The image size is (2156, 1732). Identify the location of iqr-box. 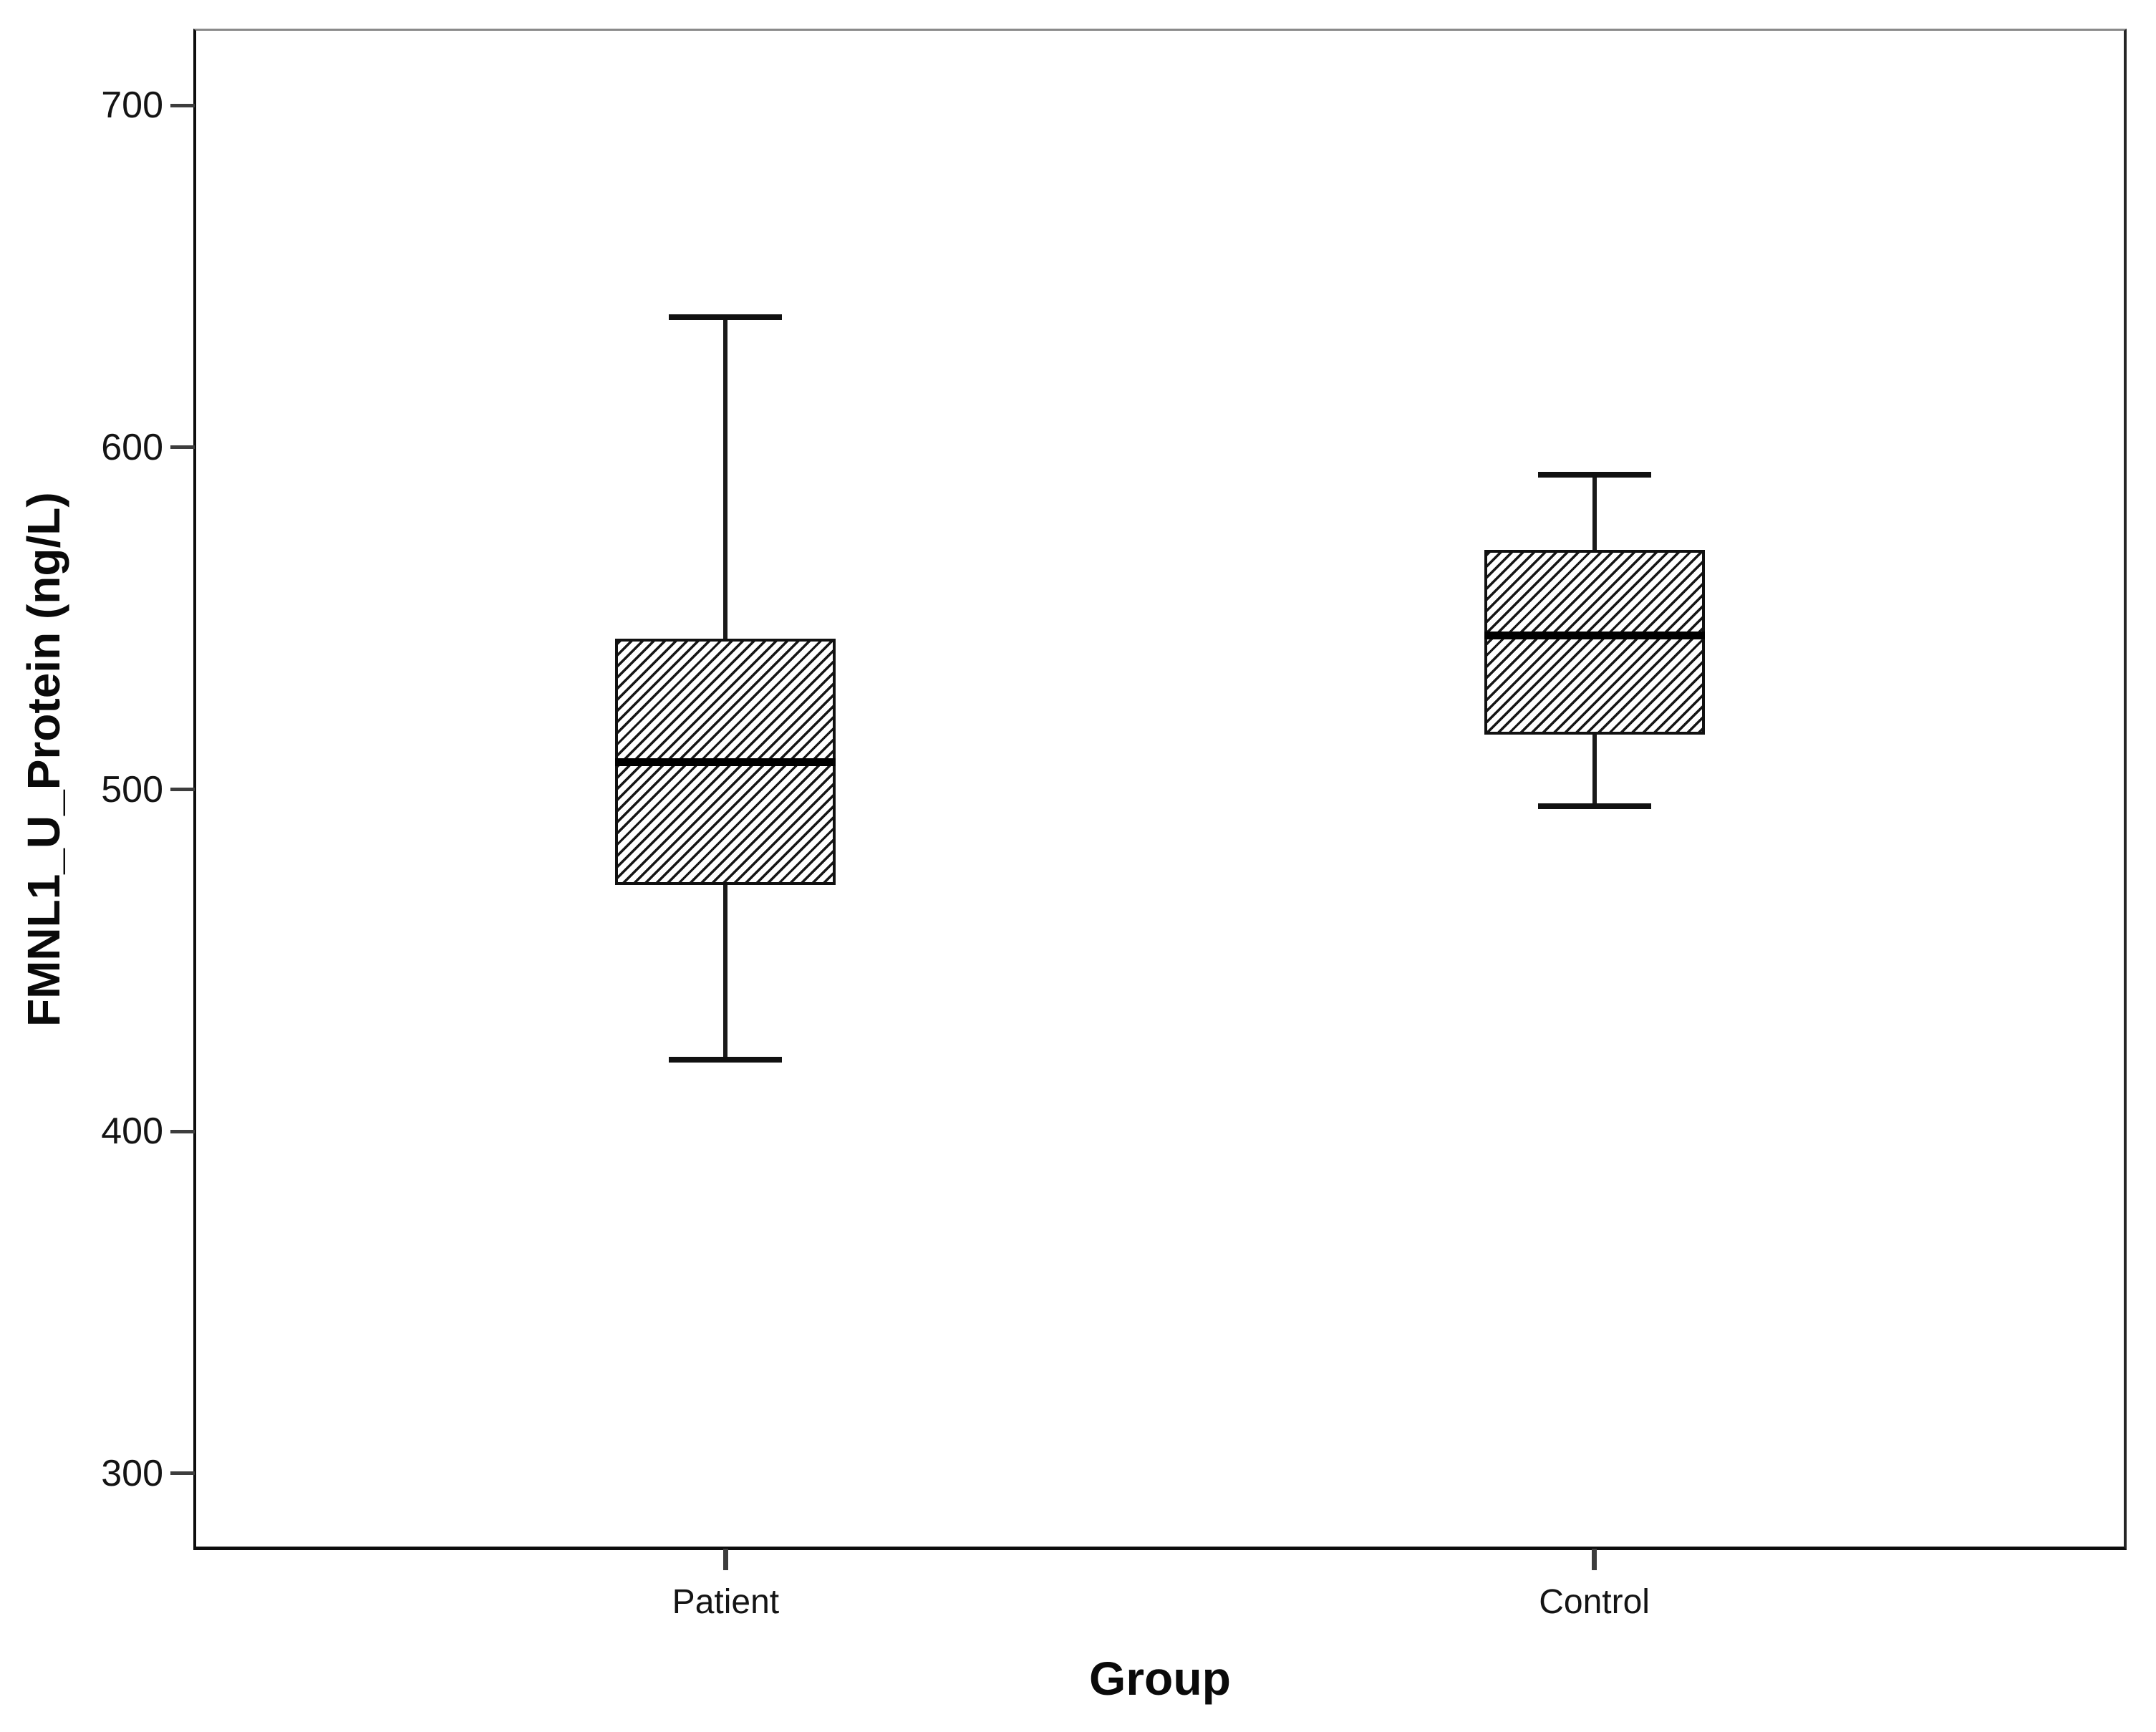
(1594, 642).